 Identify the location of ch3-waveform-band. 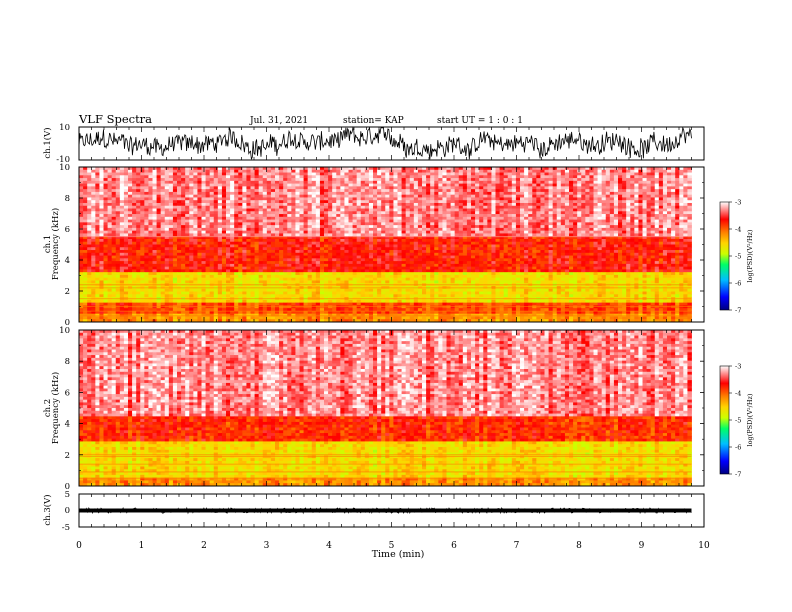
(385, 510).